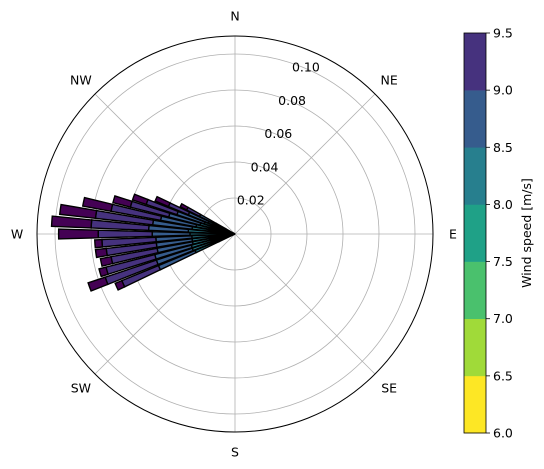 The image size is (544, 469). I want to click on direction-label-SE: SE, so click(389, 388).